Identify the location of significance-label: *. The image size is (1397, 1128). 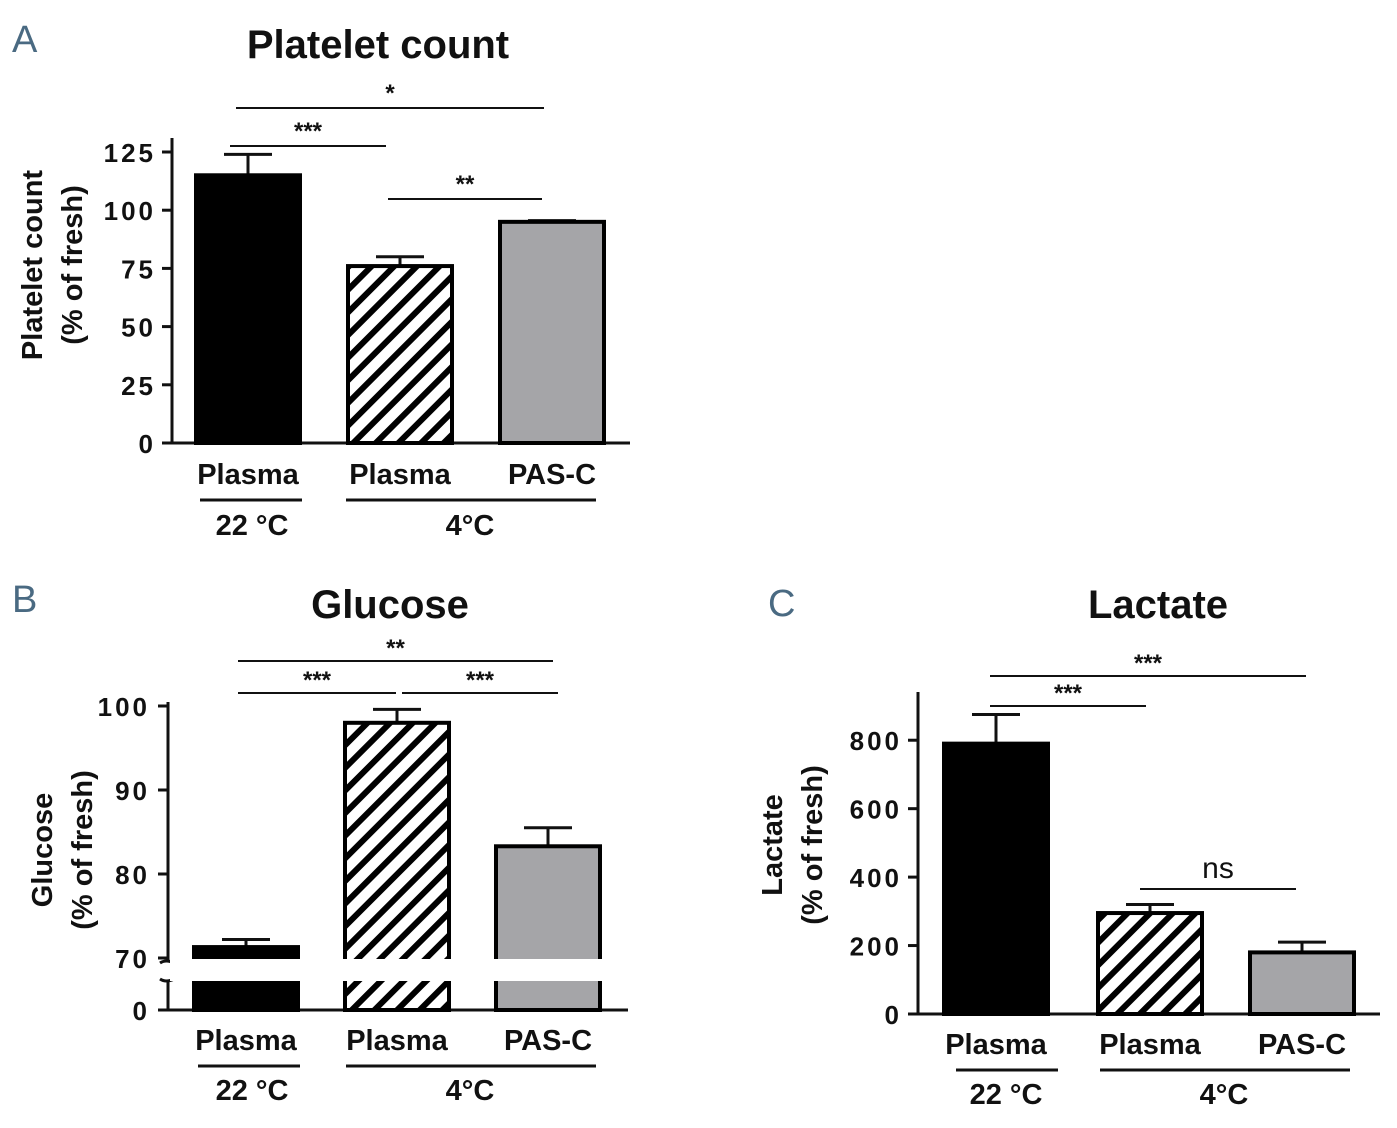
(390, 93).